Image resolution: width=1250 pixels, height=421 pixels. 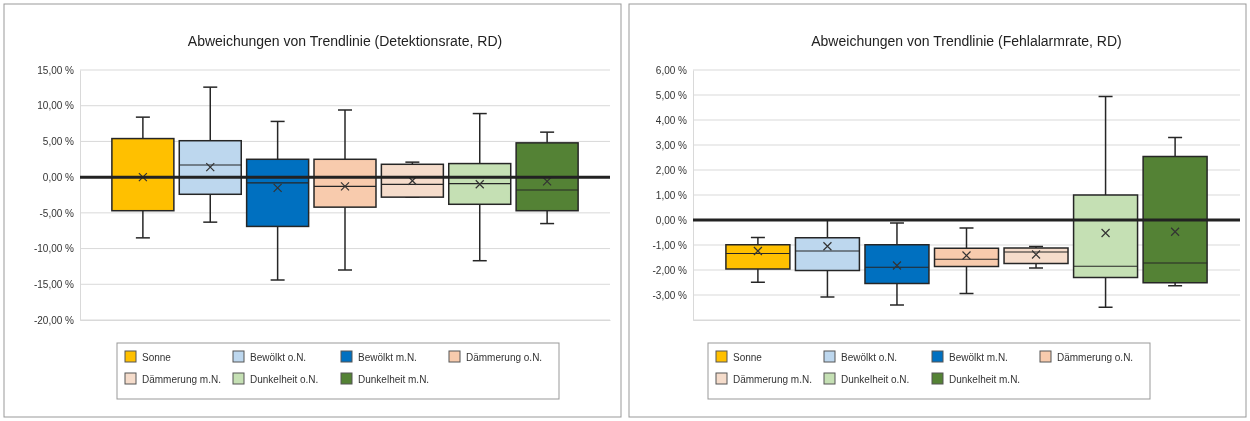 I want to click on chart-title: Abweichungen von Trendlinie (Fehlalarmrate, RD), so click(x=966, y=41).